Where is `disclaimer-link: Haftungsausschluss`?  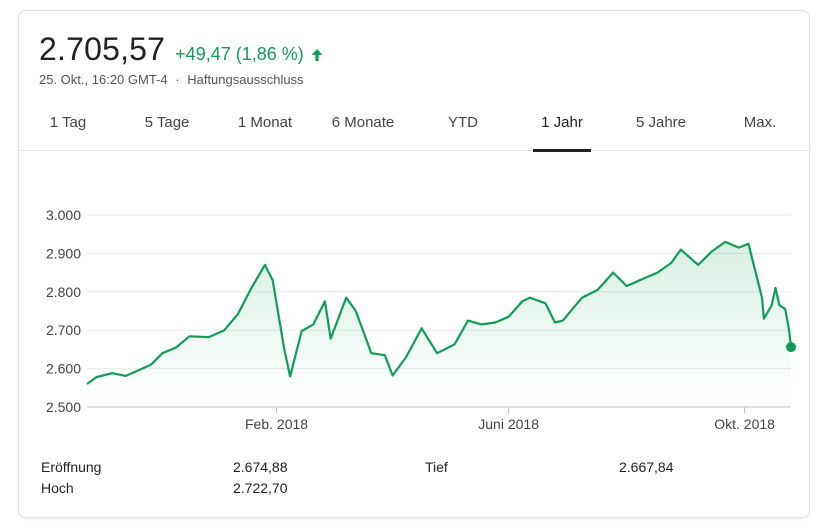
disclaimer-link: Haftungsausschluss is located at coordinates (245, 79).